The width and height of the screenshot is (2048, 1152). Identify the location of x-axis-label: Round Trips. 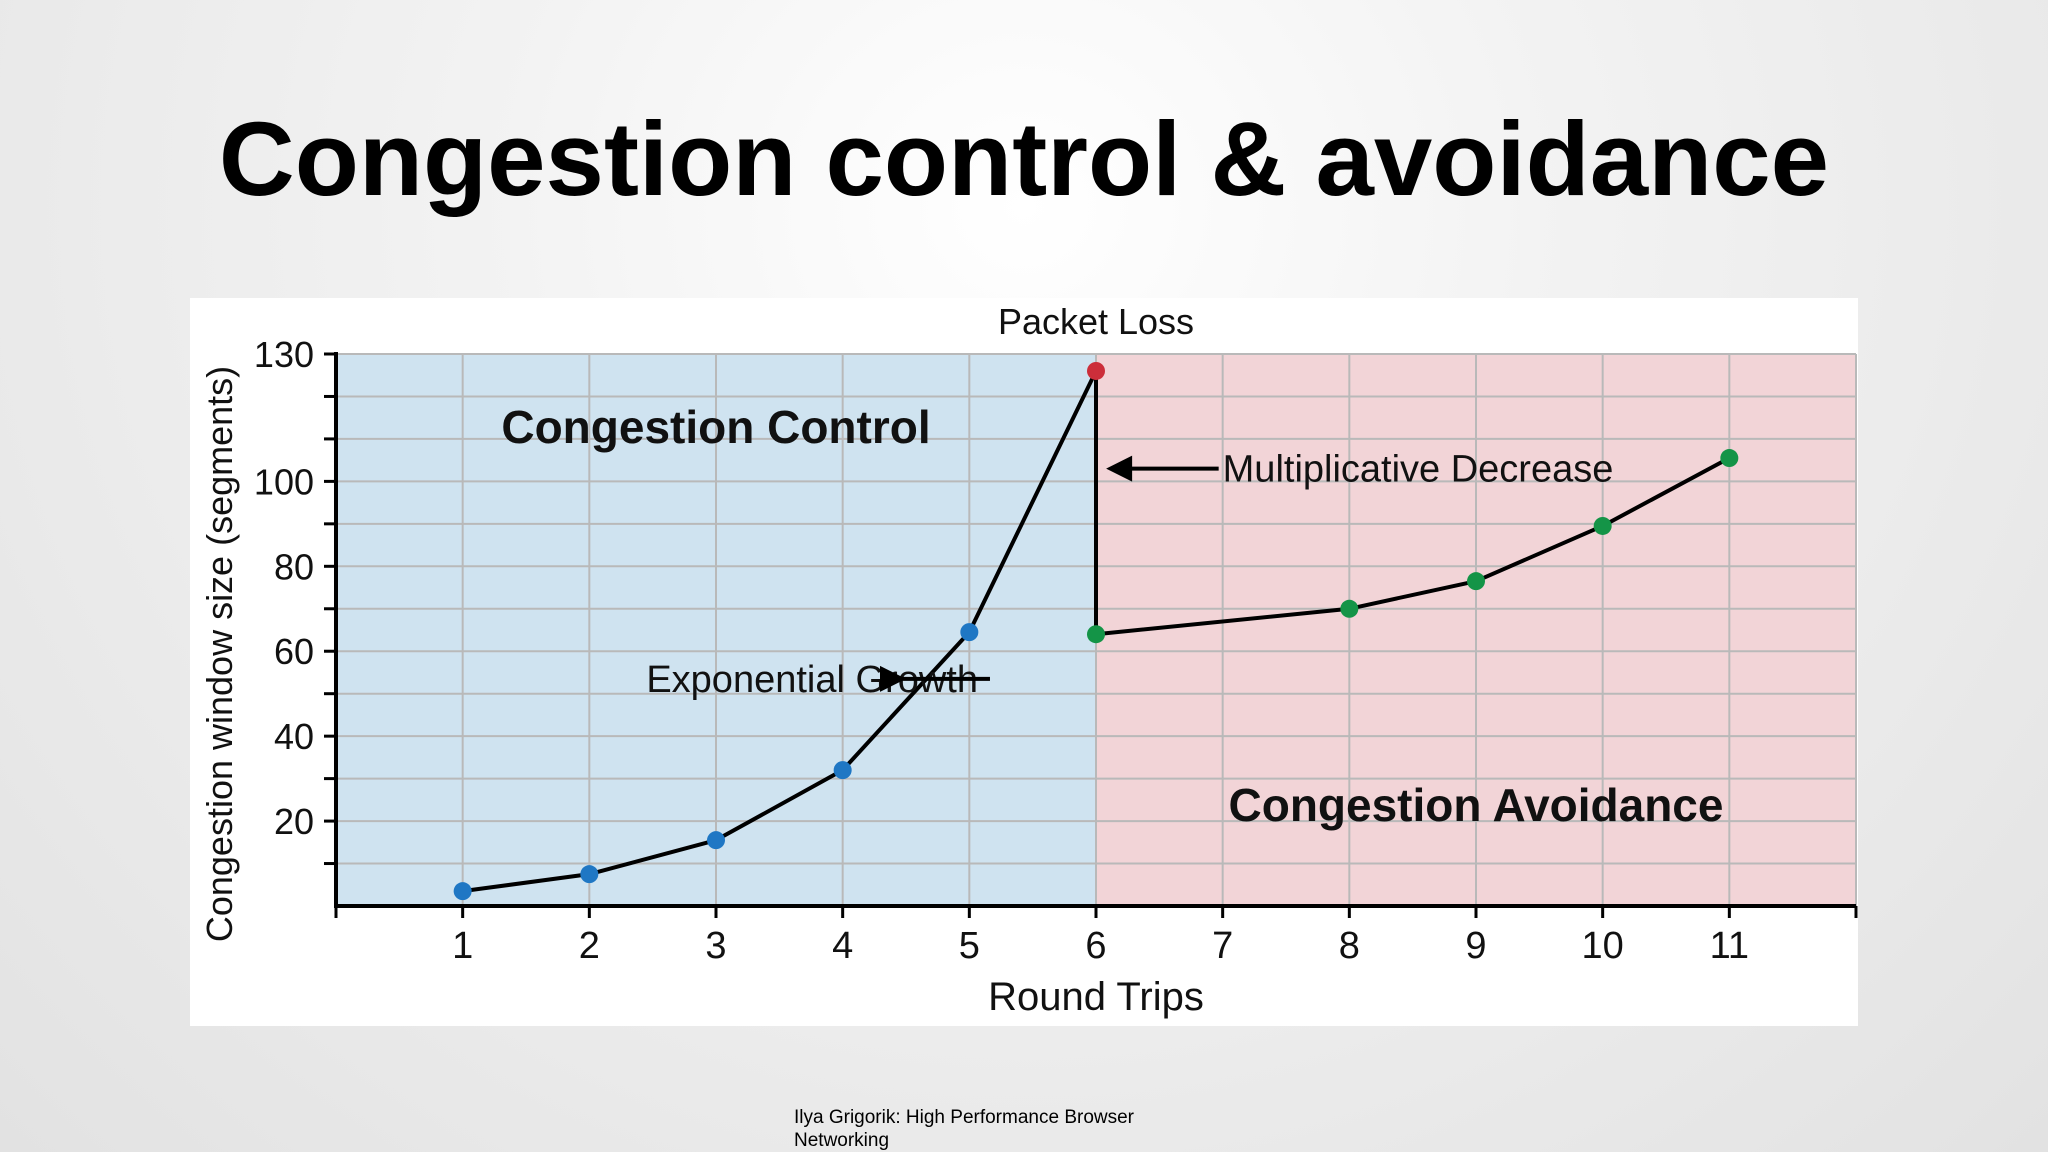
(1096, 997).